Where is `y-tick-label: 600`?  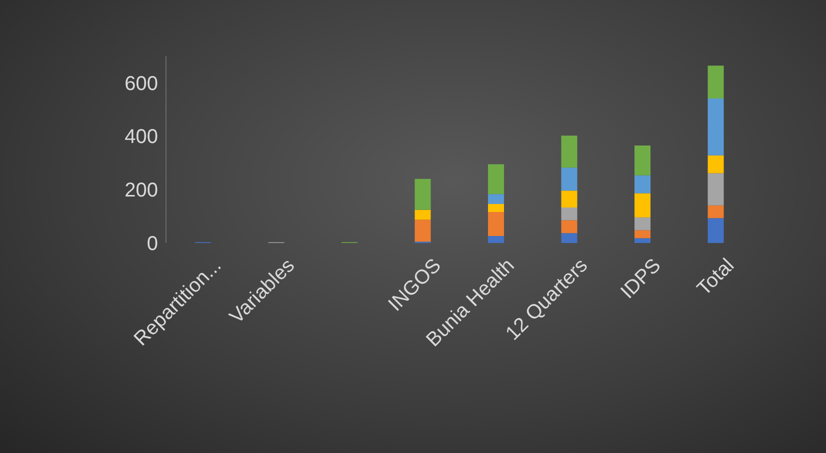 y-tick-label: 600 is located at coordinates (141, 83).